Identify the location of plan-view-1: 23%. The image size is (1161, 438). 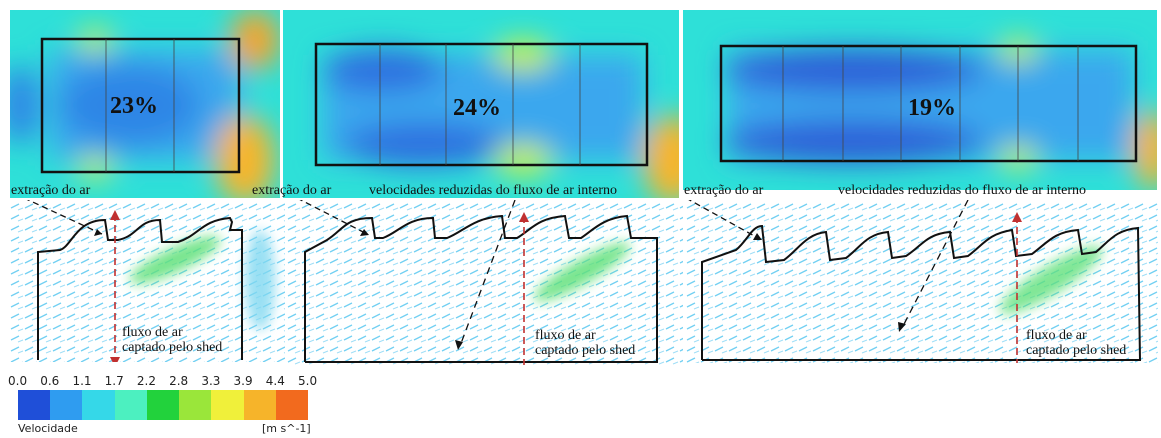
(145, 104).